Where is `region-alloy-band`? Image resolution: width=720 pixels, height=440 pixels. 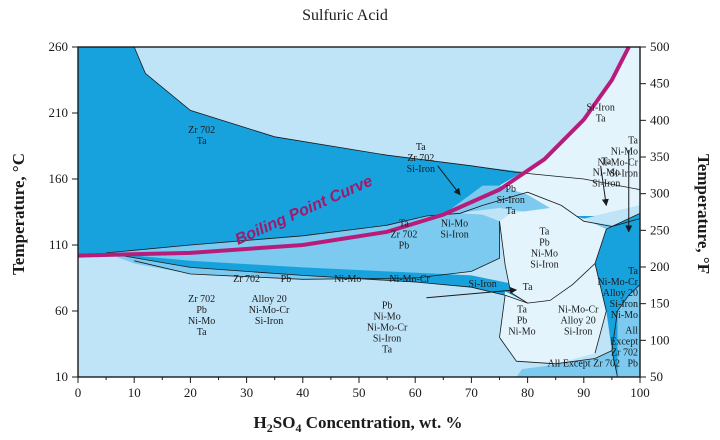
region-alloy-band is located at coordinates (322, 278).